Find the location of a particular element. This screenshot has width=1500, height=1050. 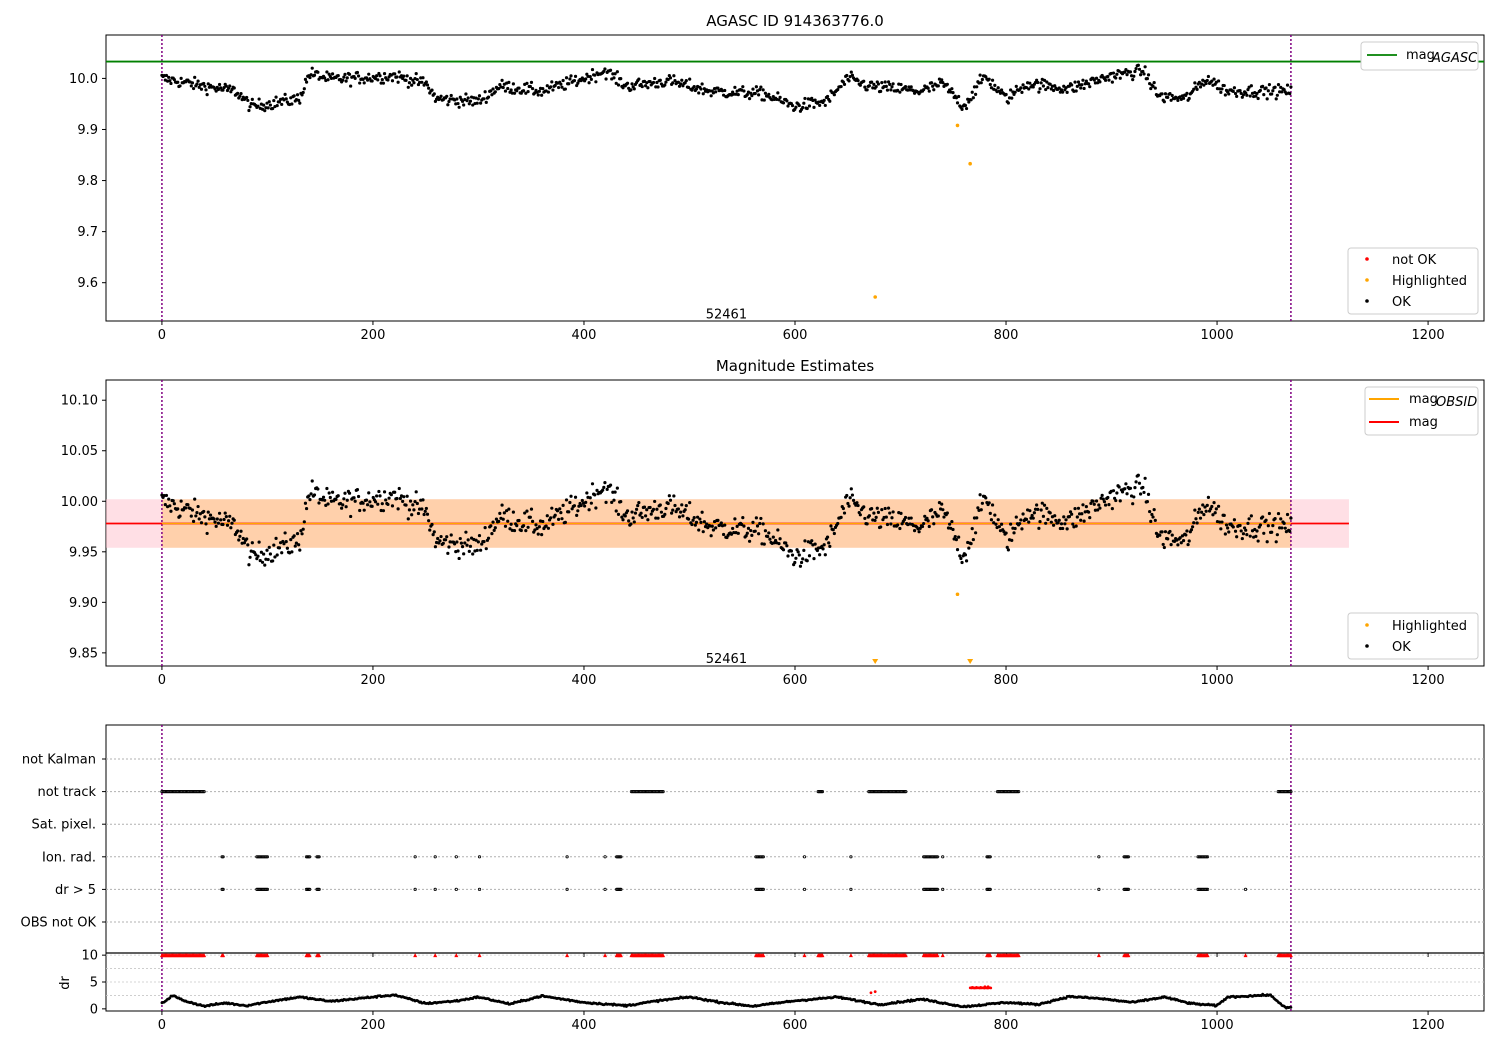

dr-x-tick-label: 0 is located at coordinates (162, 1025).